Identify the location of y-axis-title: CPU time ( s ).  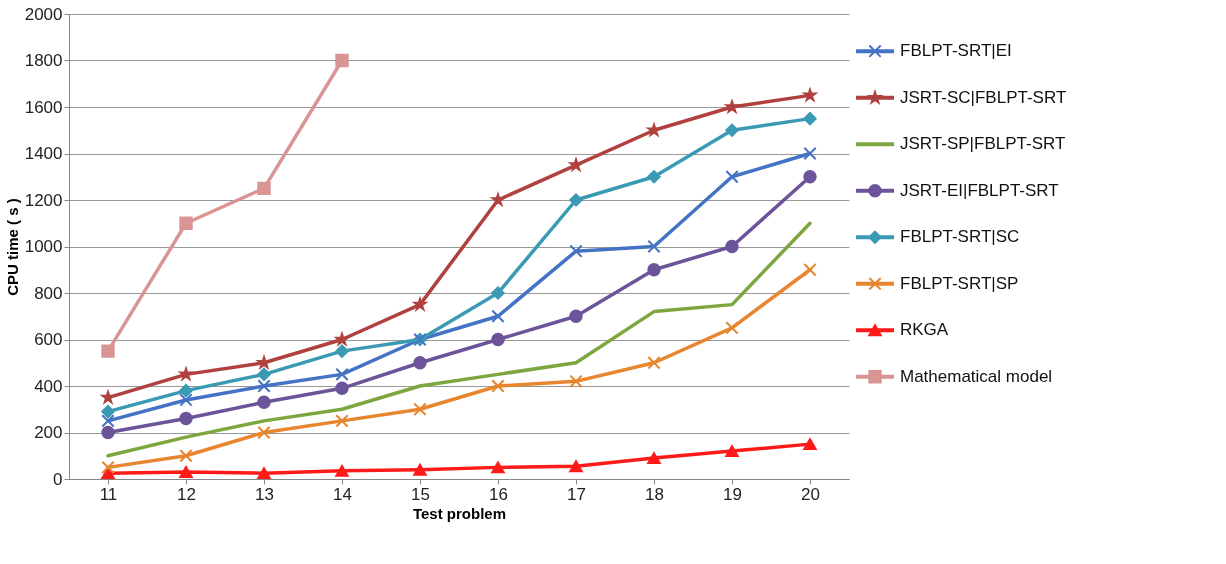
(12, 247).